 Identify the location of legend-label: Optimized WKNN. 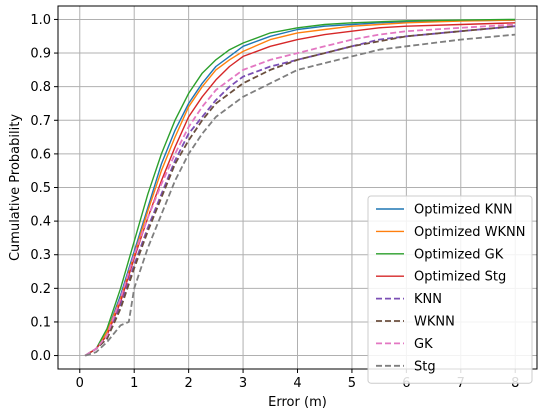
(470, 232).